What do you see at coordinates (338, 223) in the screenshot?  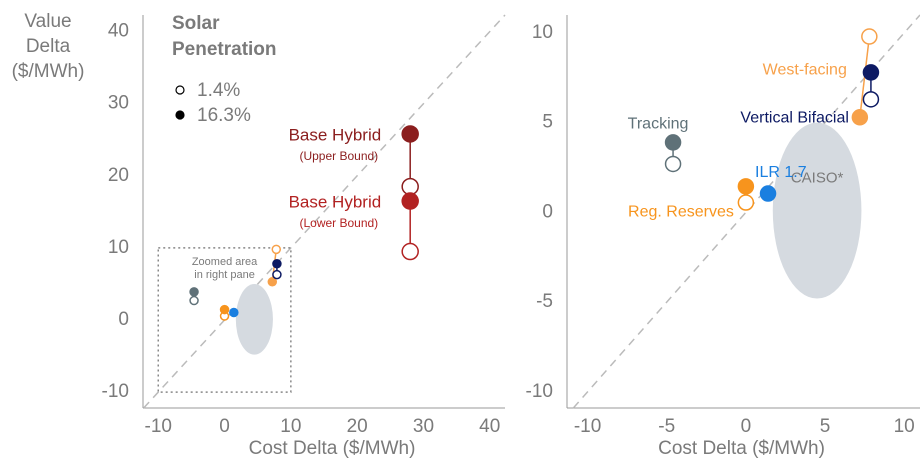 I see `series-sublabel: (Lower Bound)` at bounding box center [338, 223].